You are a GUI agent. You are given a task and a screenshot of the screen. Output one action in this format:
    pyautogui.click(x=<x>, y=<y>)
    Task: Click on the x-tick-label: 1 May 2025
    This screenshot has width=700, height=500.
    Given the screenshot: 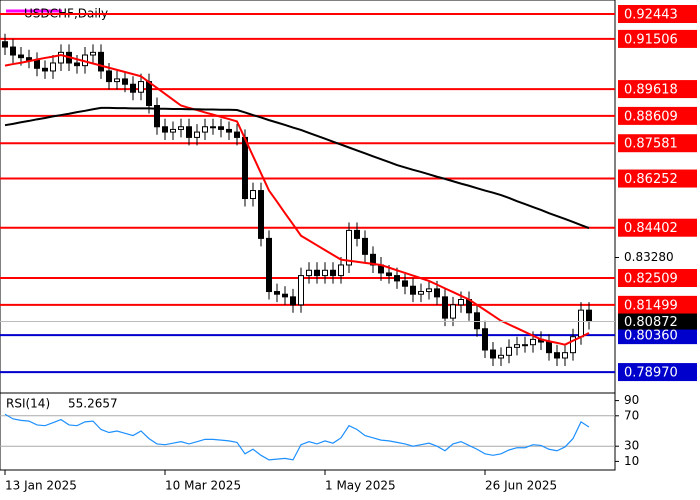 What is the action you would take?
    pyautogui.click(x=360, y=486)
    